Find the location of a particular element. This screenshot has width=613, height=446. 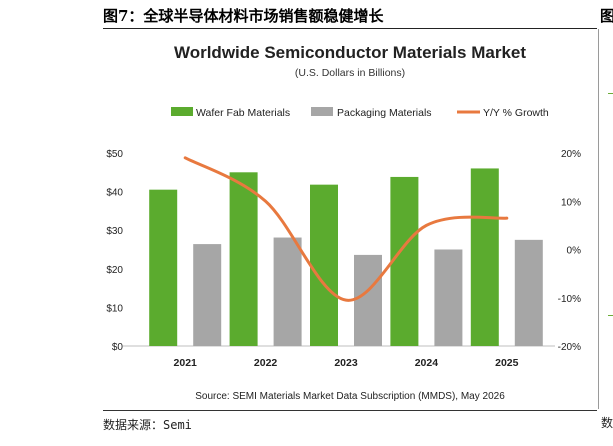

legend-swatch-wafer-fab is located at coordinates (182, 111).